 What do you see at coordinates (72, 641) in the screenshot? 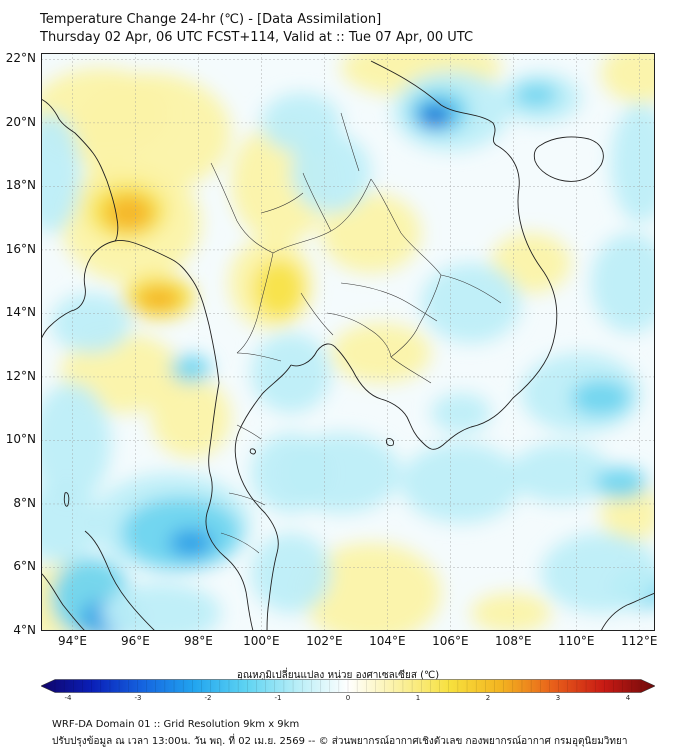
I see `lon-label: 94°E` at bounding box center [72, 641].